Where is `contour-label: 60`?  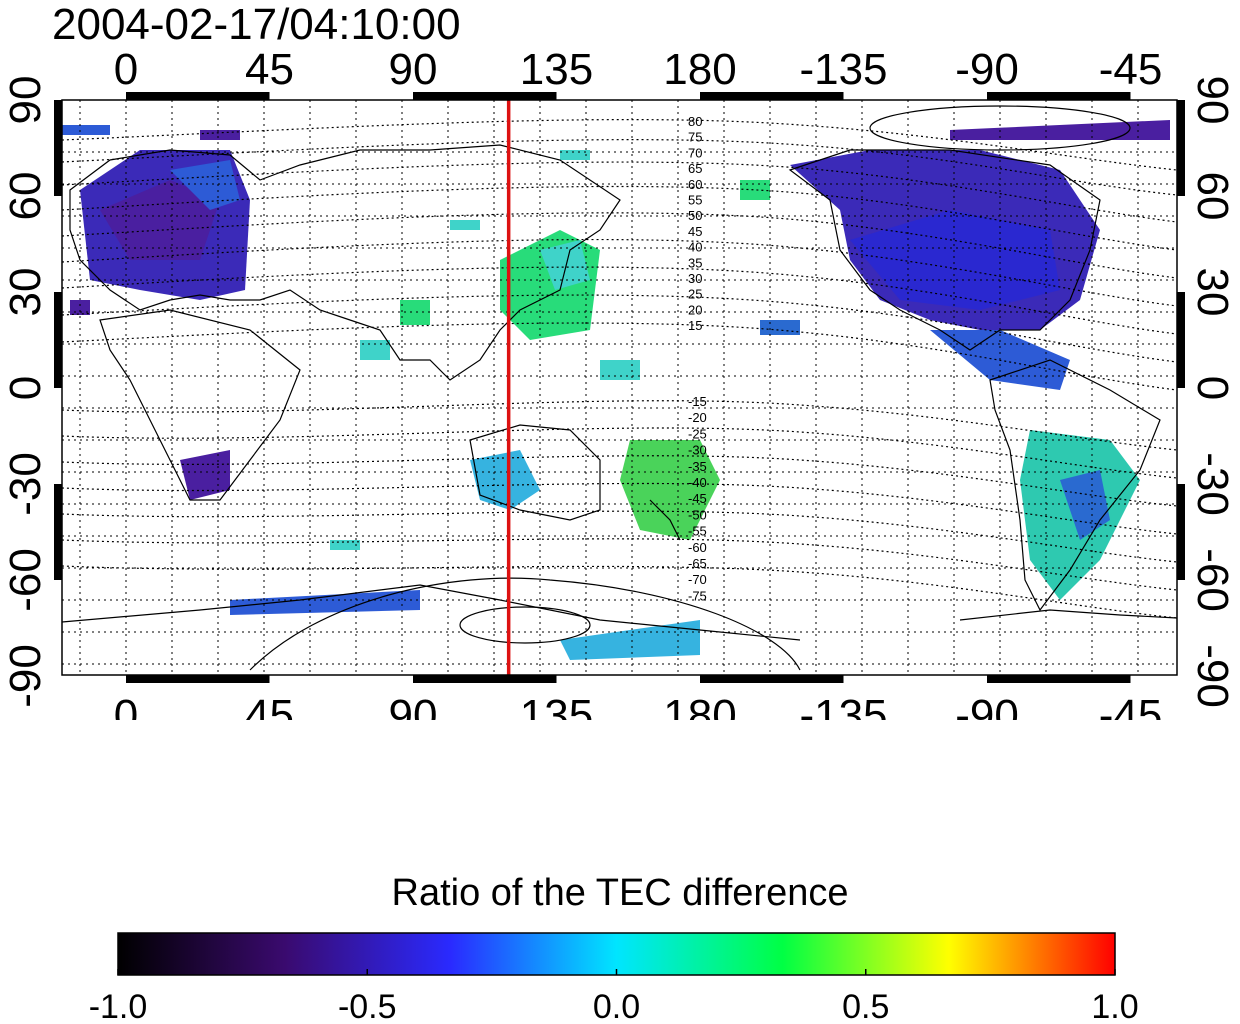 contour-label: 60 is located at coordinates (695, 184).